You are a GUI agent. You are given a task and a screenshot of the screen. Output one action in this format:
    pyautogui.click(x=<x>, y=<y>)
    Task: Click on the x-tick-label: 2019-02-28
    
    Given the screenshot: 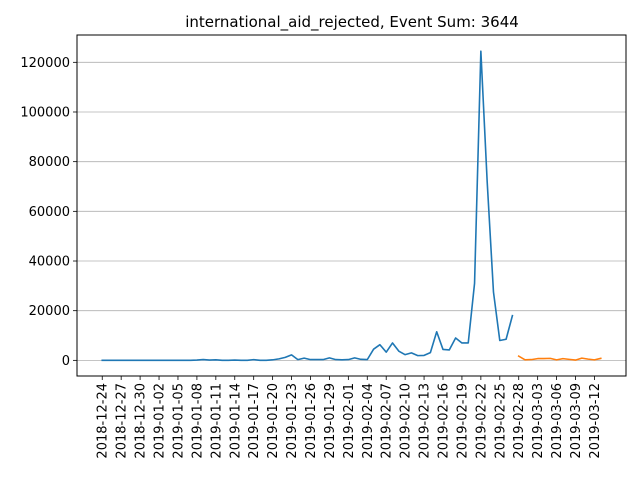 What is the action you would take?
    pyautogui.click(x=519, y=421)
    